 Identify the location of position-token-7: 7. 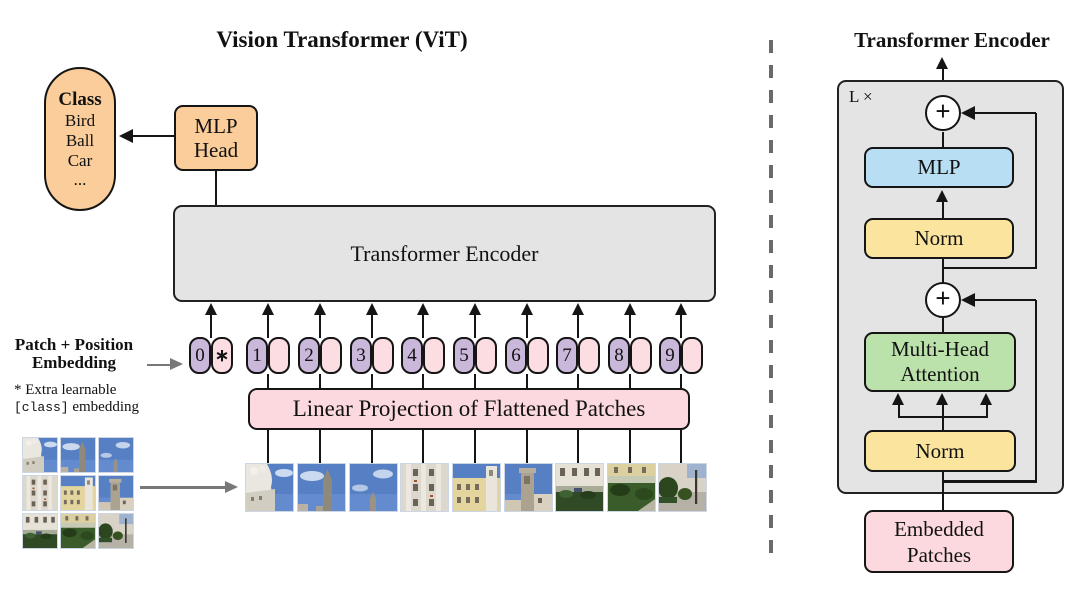
(567, 355).